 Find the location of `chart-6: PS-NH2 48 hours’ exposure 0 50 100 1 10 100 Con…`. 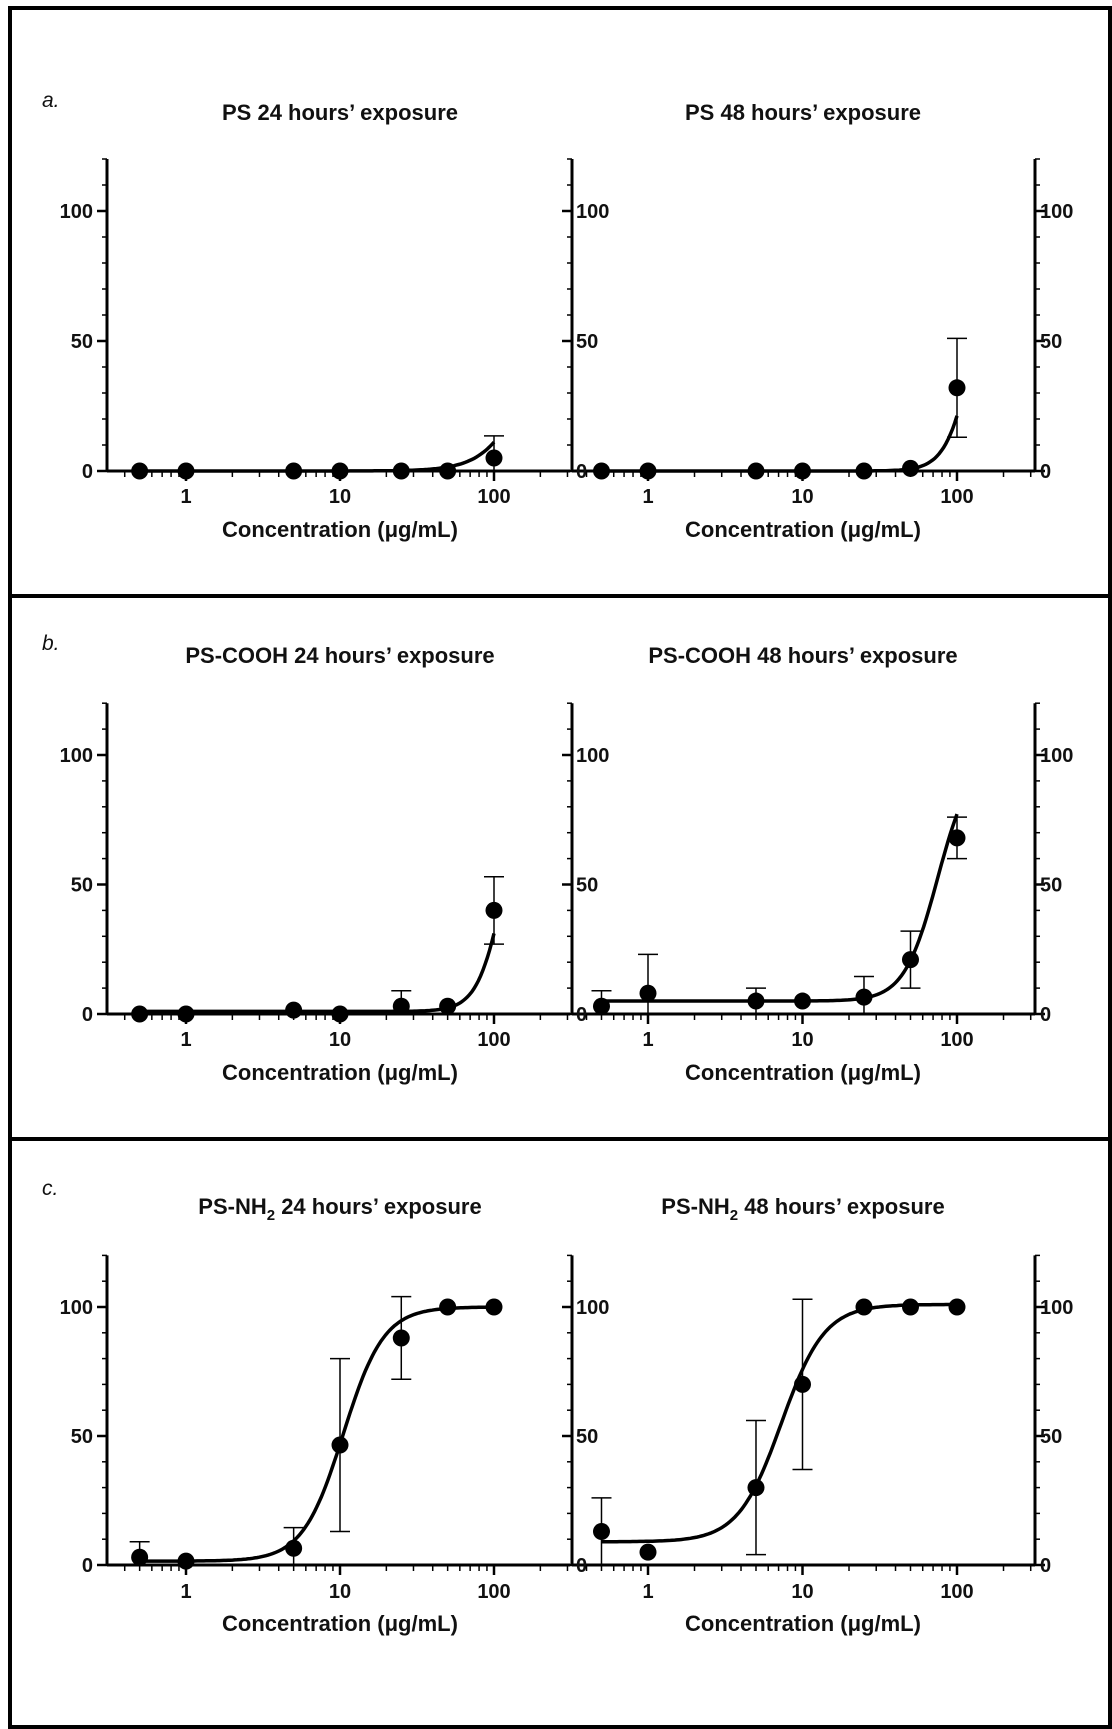

chart-6: PS-NH2 48 hours’ exposure 0 50 100 1 10 100 Con… is located at coordinates (798, 1415).